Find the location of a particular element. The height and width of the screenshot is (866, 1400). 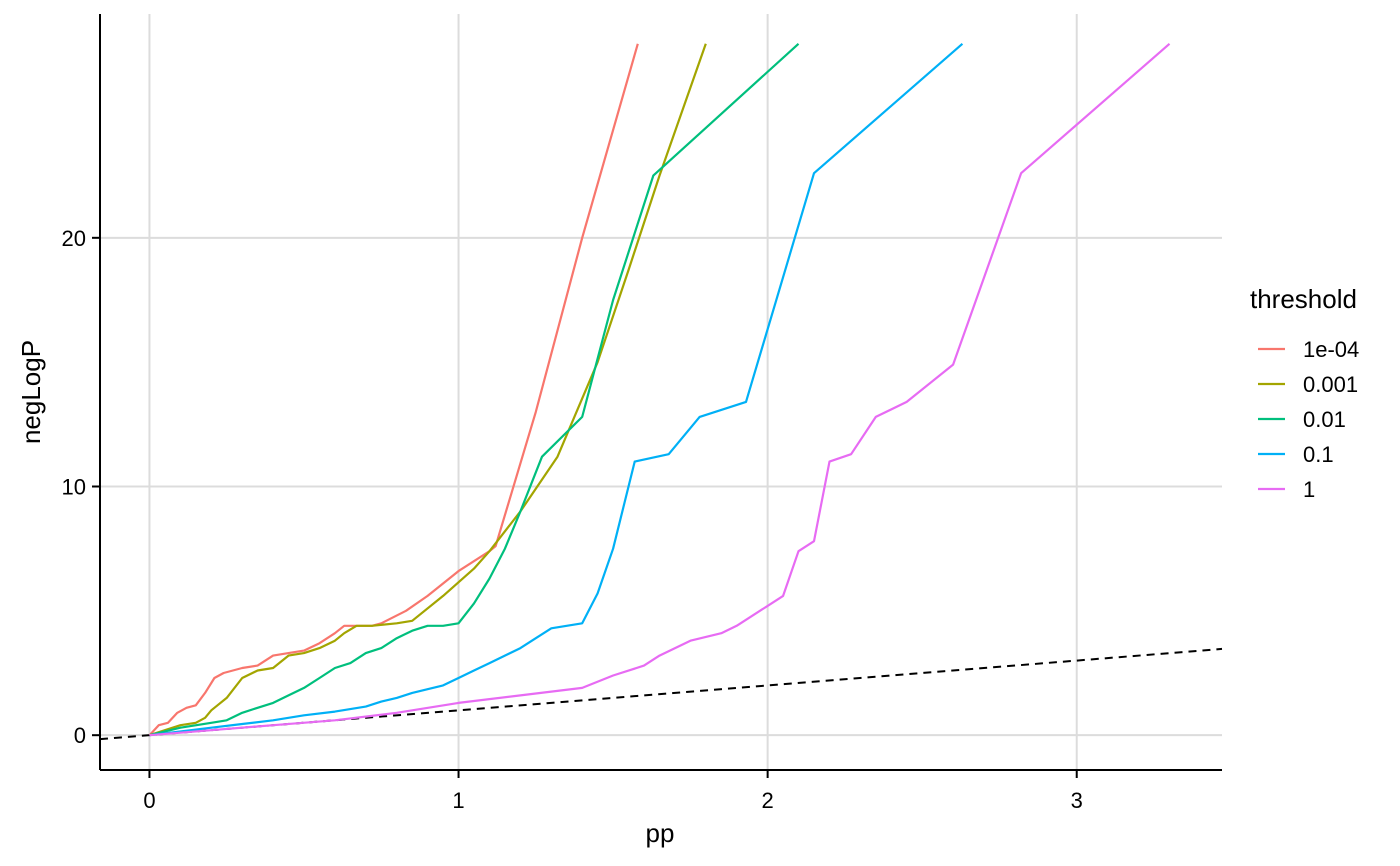

legend-label-2: 0.01 is located at coordinates (1324, 419).